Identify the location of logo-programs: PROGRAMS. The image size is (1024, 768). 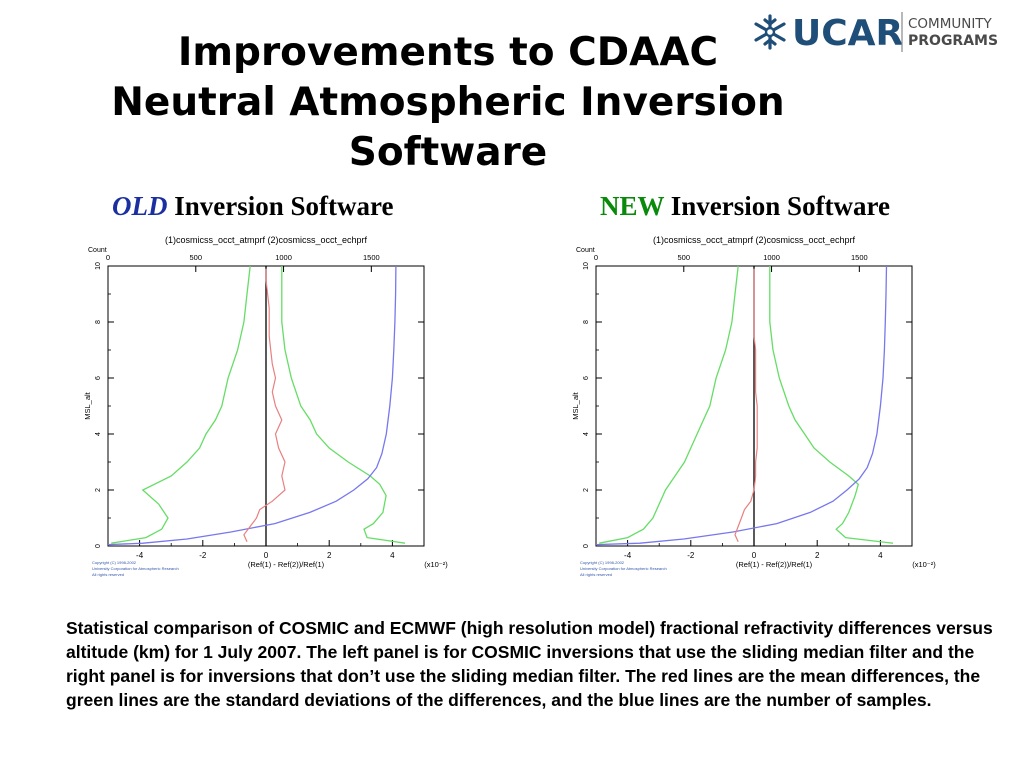
(953, 41).